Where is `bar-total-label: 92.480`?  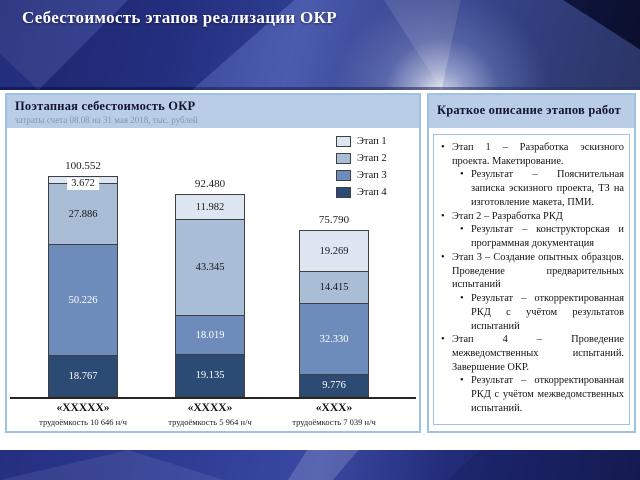
bar-total-label: 92.480 is located at coordinates (210, 184).